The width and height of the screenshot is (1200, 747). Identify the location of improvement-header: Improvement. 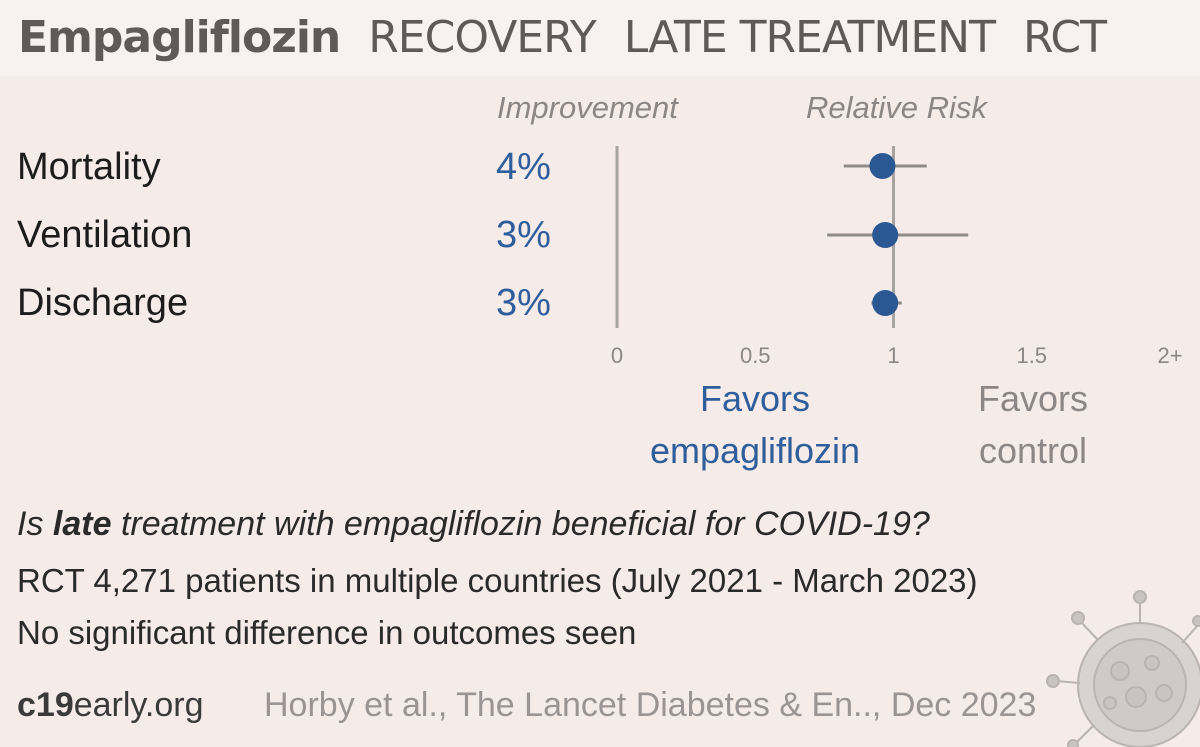
(587, 107).